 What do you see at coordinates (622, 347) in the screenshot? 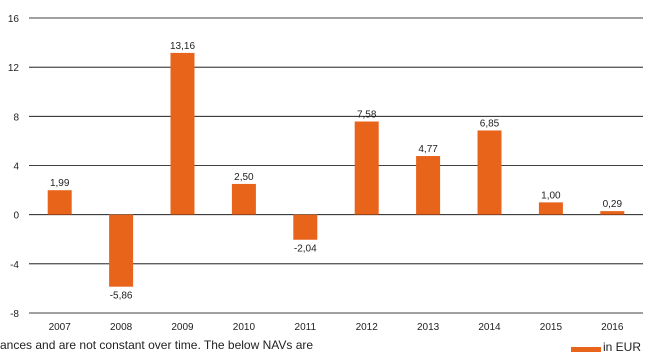
I see `legend-label: in EUR` at bounding box center [622, 347].